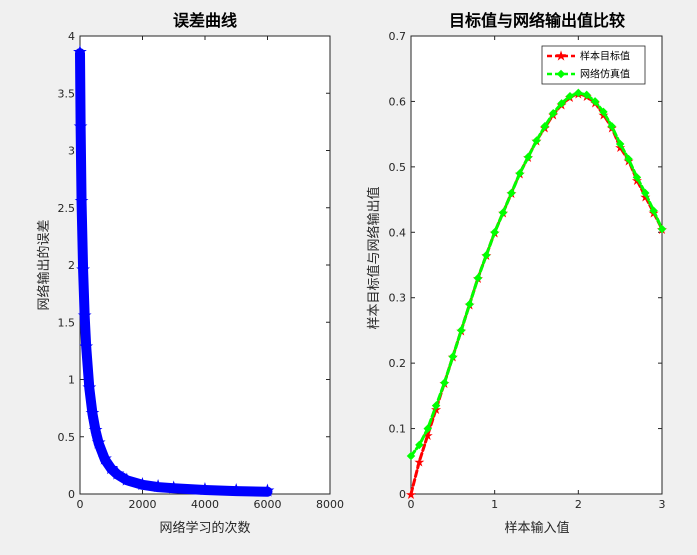 The width and height of the screenshot is (697, 555). What do you see at coordinates (205, 504) in the screenshot?
I see `x-tick-label: 4000` at bounding box center [205, 504].